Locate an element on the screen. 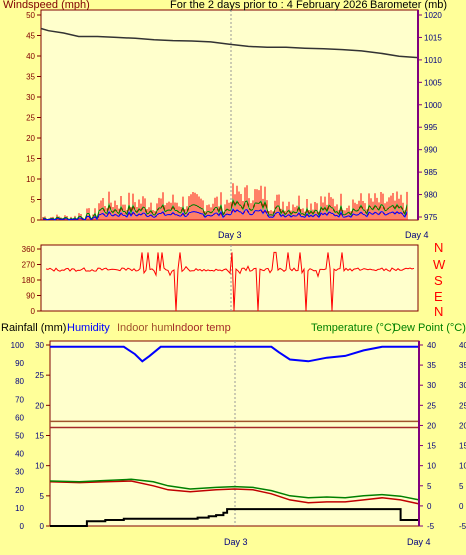 Image resolution: width=466 pixels, height=555 pixels. compass-n-top: N is located at coordinates (438, 247).